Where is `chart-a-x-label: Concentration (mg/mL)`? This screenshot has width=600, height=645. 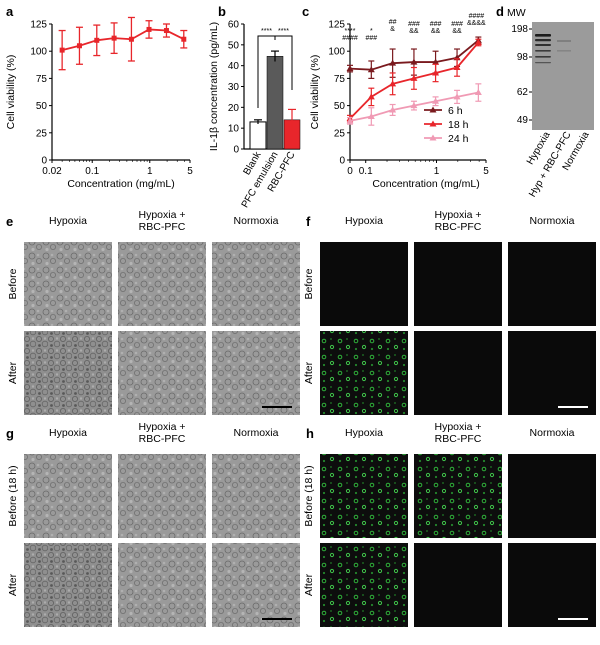
chart-a-x-label: Concentration (mg/mL) is located at coordinates (120, 184).